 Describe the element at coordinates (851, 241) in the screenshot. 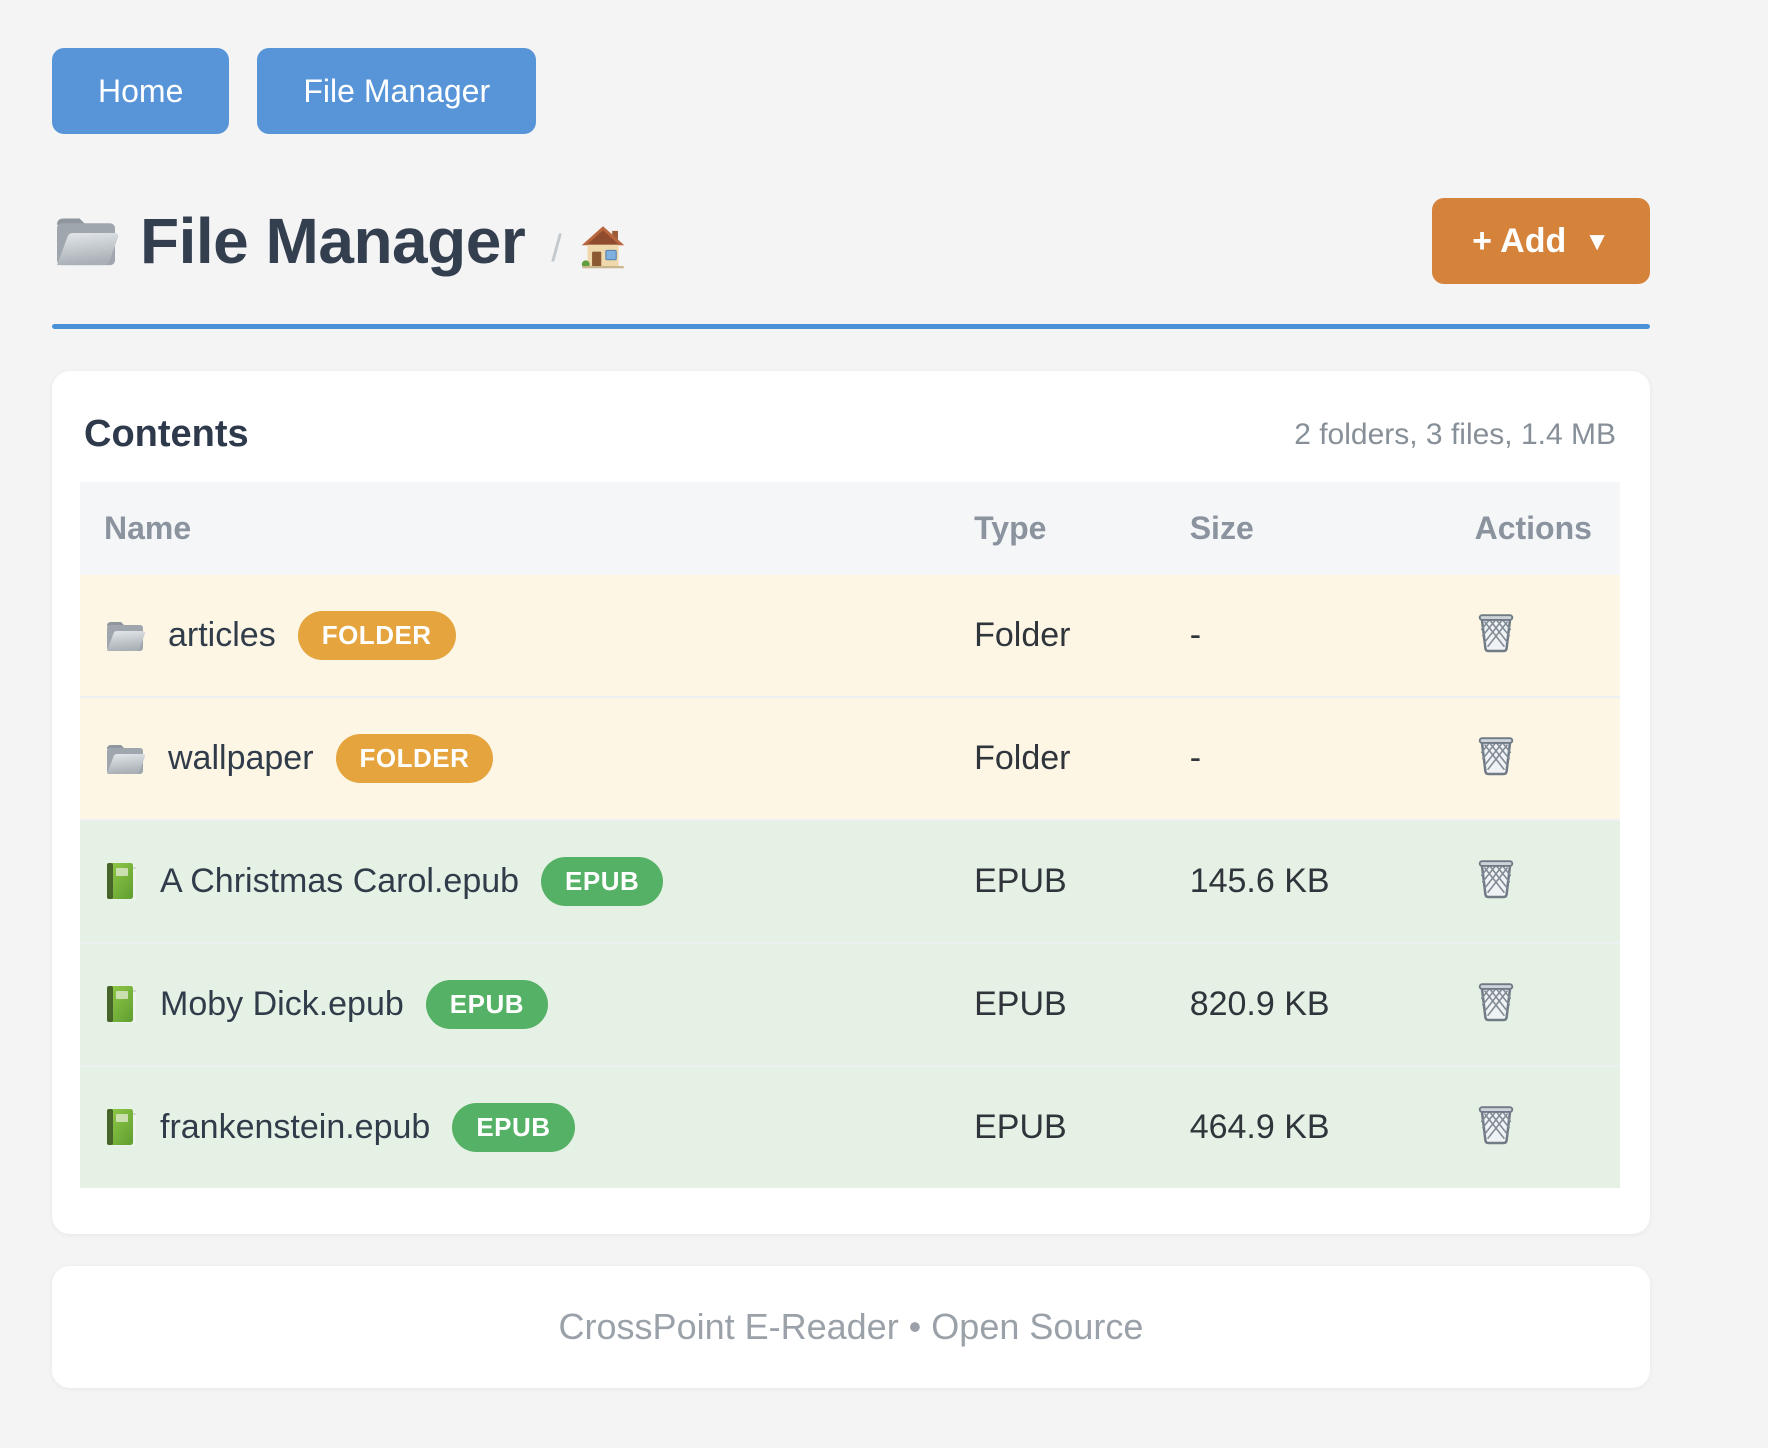

I see `page-header: File Manager / + Add ▼` at that location.